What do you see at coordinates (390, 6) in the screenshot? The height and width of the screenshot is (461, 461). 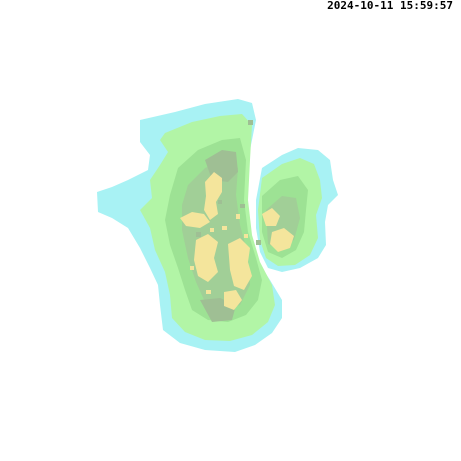 I see `timestamp-label: 2024-10-11 15:59:57` at bounding box center [390, 6].